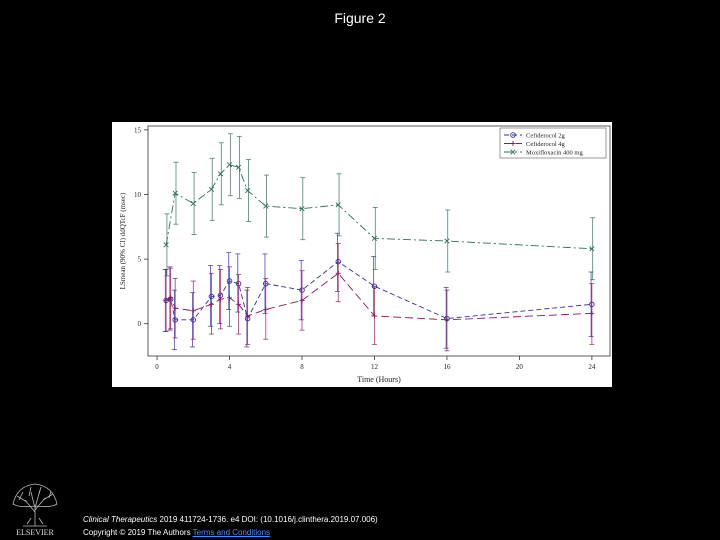 This screenshot has height=540, width=720. I want to click on y-tick-label: 5, so click(140, 260).